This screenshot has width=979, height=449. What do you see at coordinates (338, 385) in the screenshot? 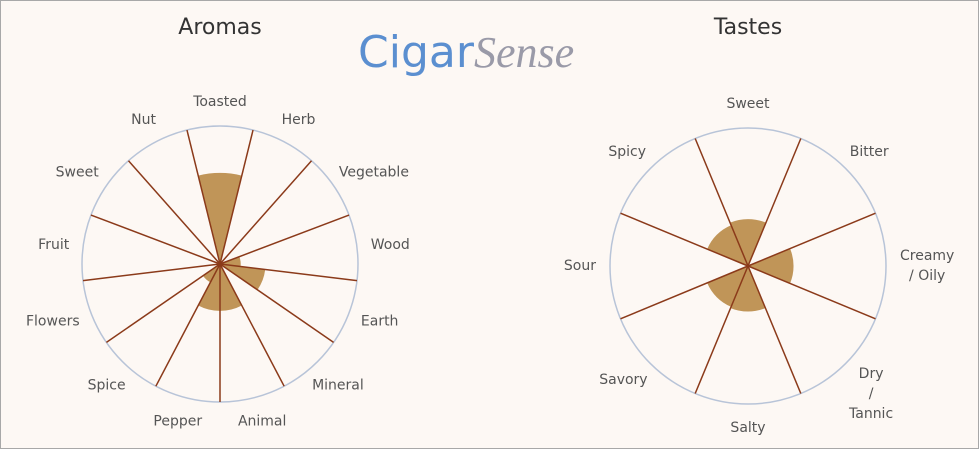
I see `category-label: Mineral` at bounding box center [338, 385].